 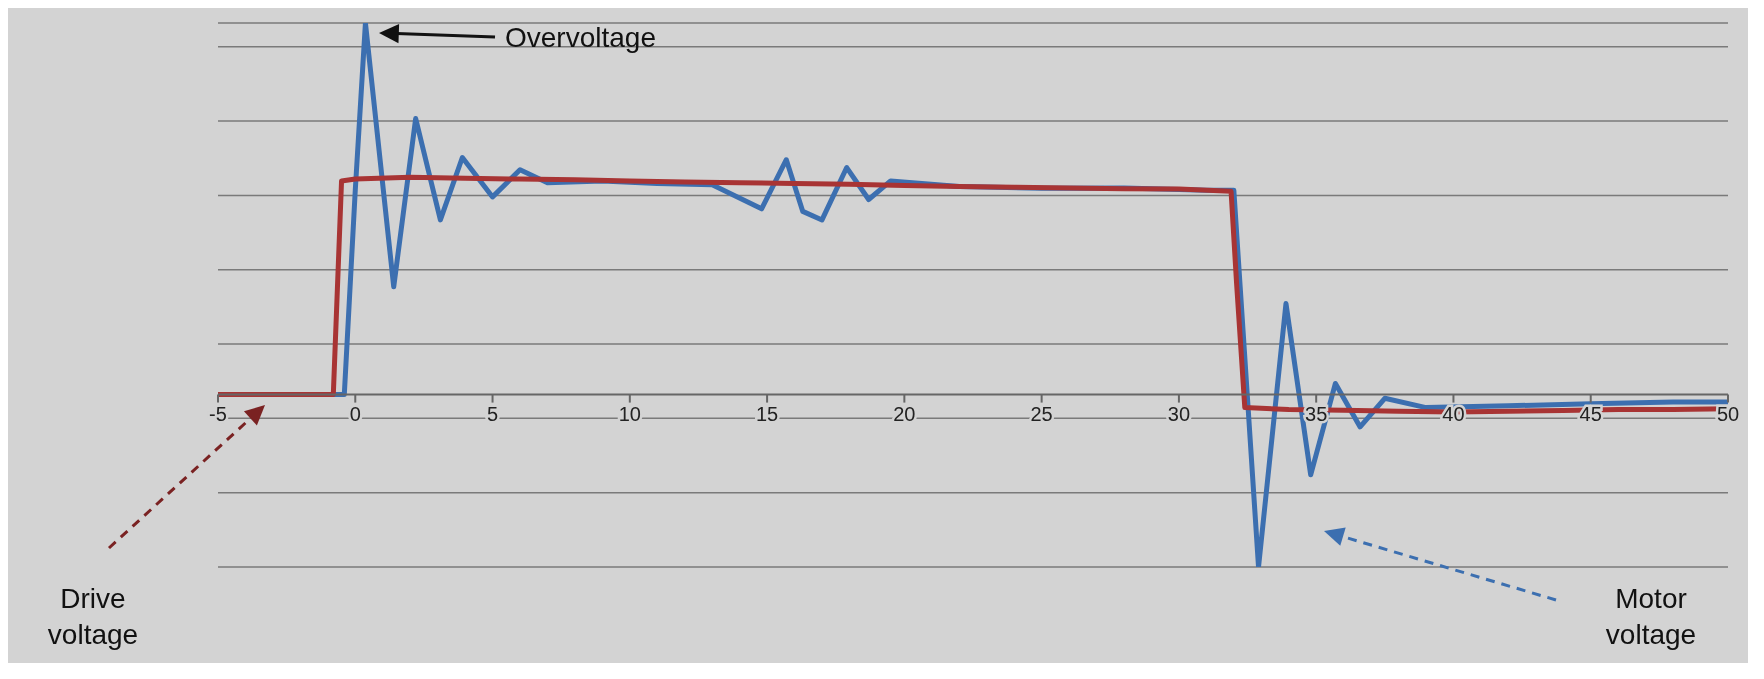 What do you see at coordinates (355, 413) in the screenshot?
I see `x-tick-label: 0` at bounding box center [355, 413].